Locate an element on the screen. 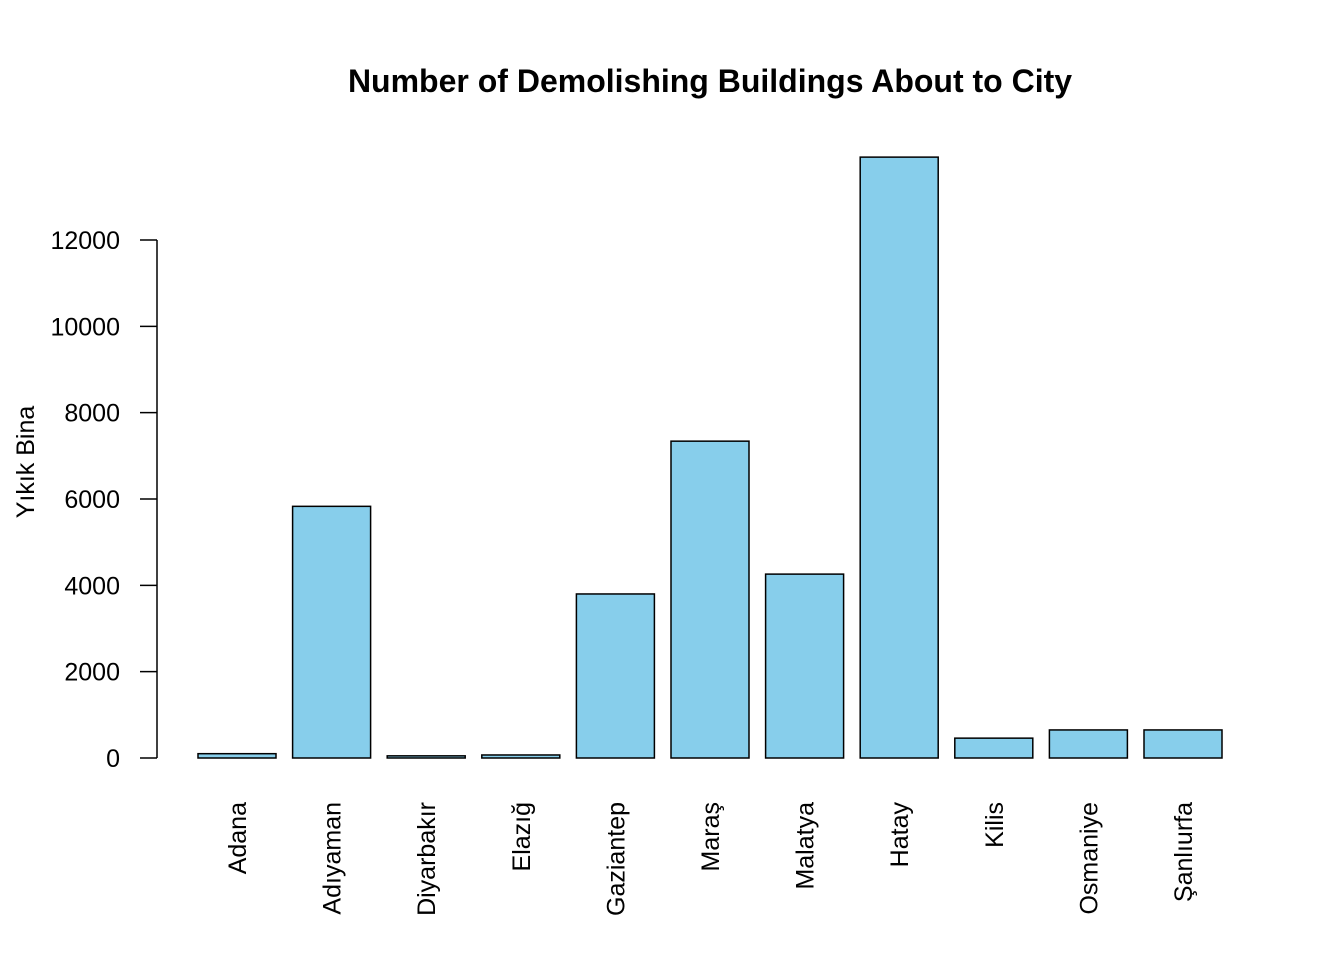  y-tick-label: 4000 is located at coordinates (92, 586).